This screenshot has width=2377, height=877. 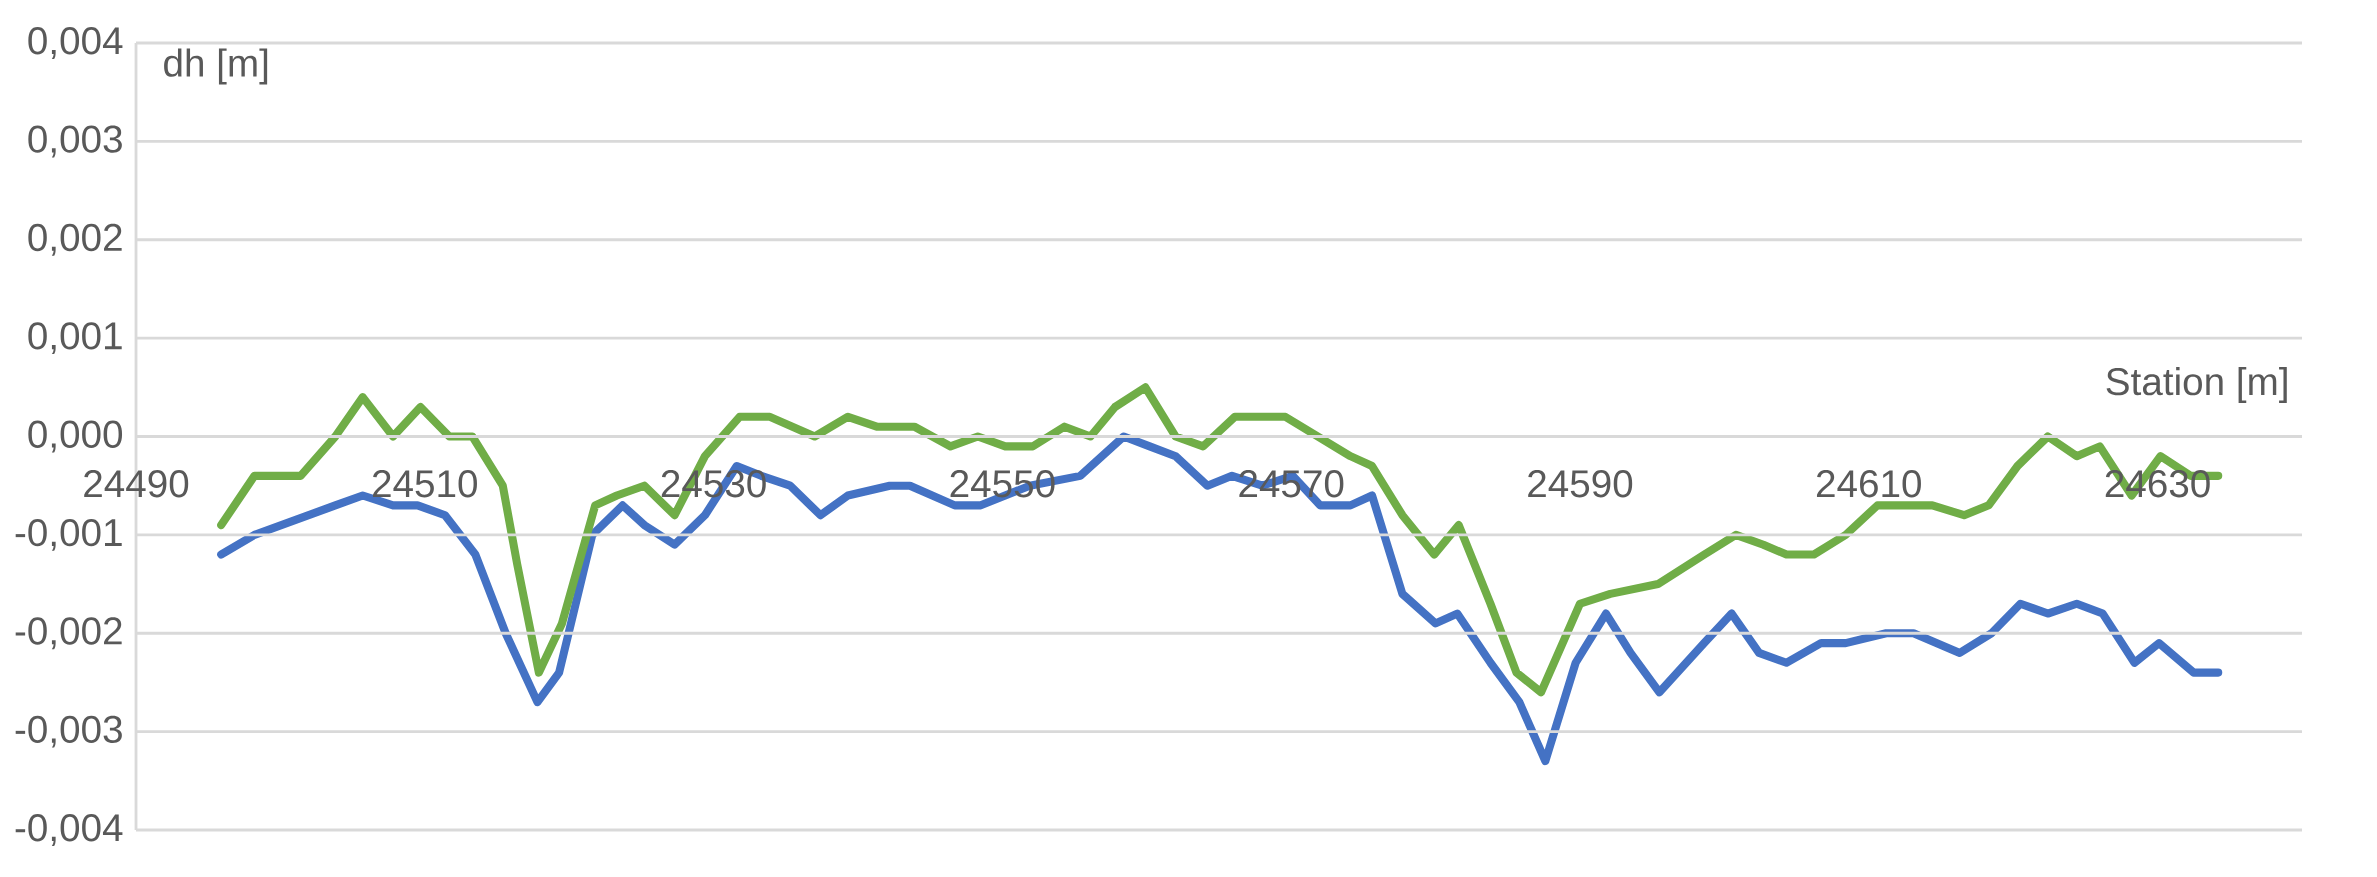 What do you see at coordinates (68, 534) in the screenshot?
I see `y-tick-label: -0,001` at bounding box center [68, 534].